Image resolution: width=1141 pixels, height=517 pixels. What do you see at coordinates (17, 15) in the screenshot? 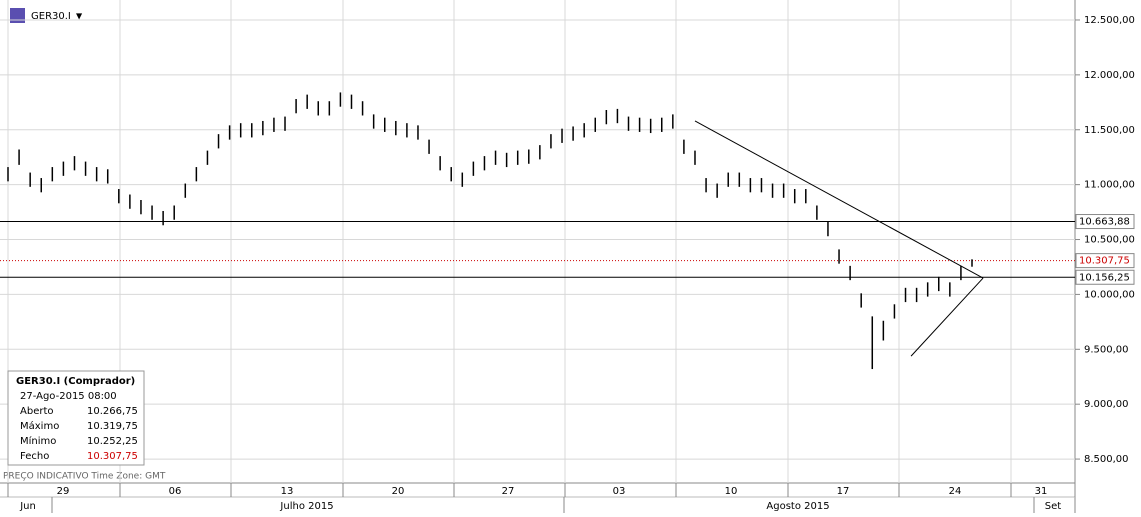
I see `symbol-icon` at bounding box center [17, 15].